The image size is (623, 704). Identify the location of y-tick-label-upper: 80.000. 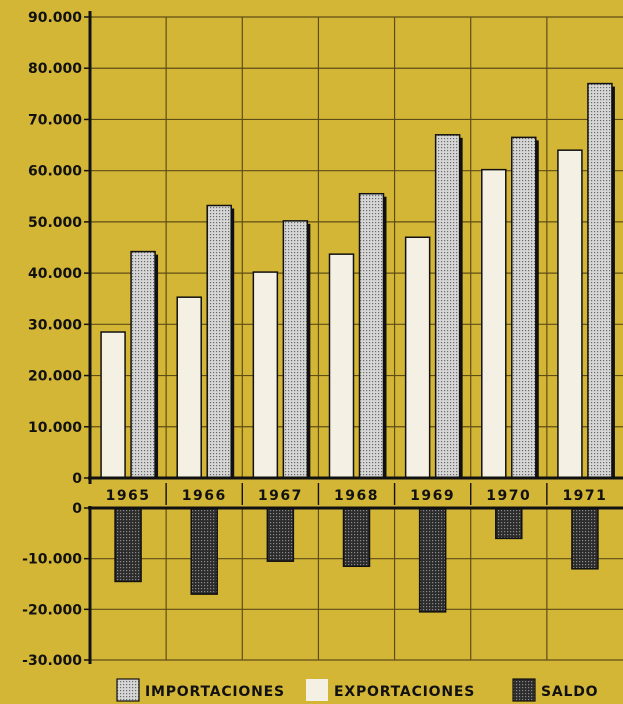
(55, 69).